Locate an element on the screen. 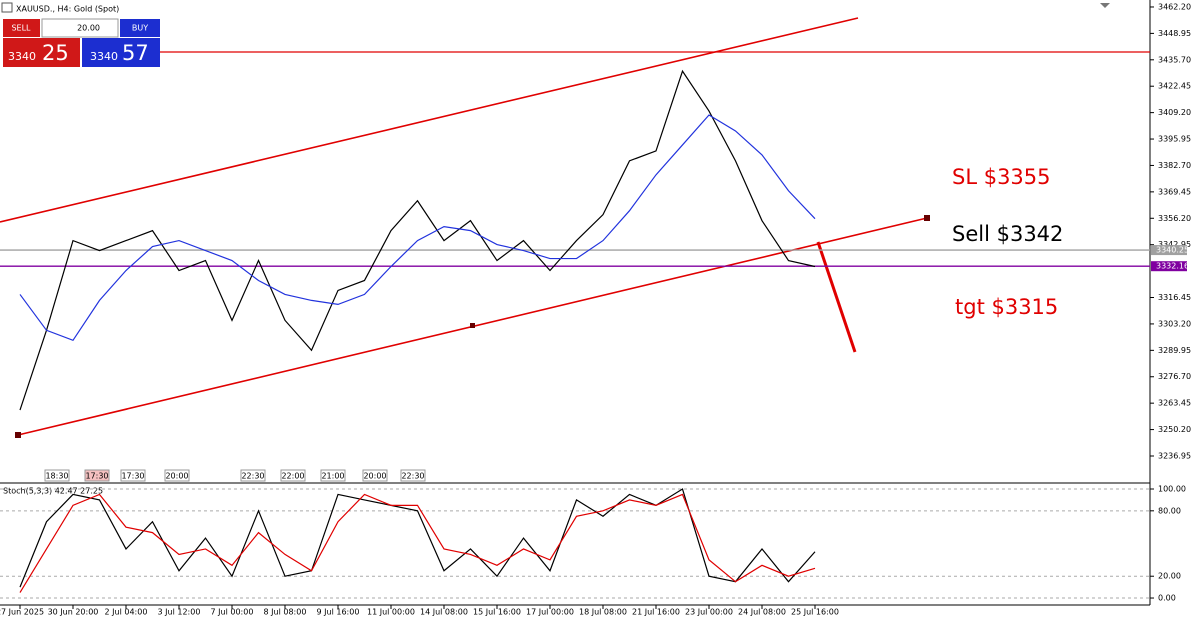 Image resolution: width=1200 pixels, height=619 pixels. y-tick-label: 3369.45 is located at coordinates (1174, 191).